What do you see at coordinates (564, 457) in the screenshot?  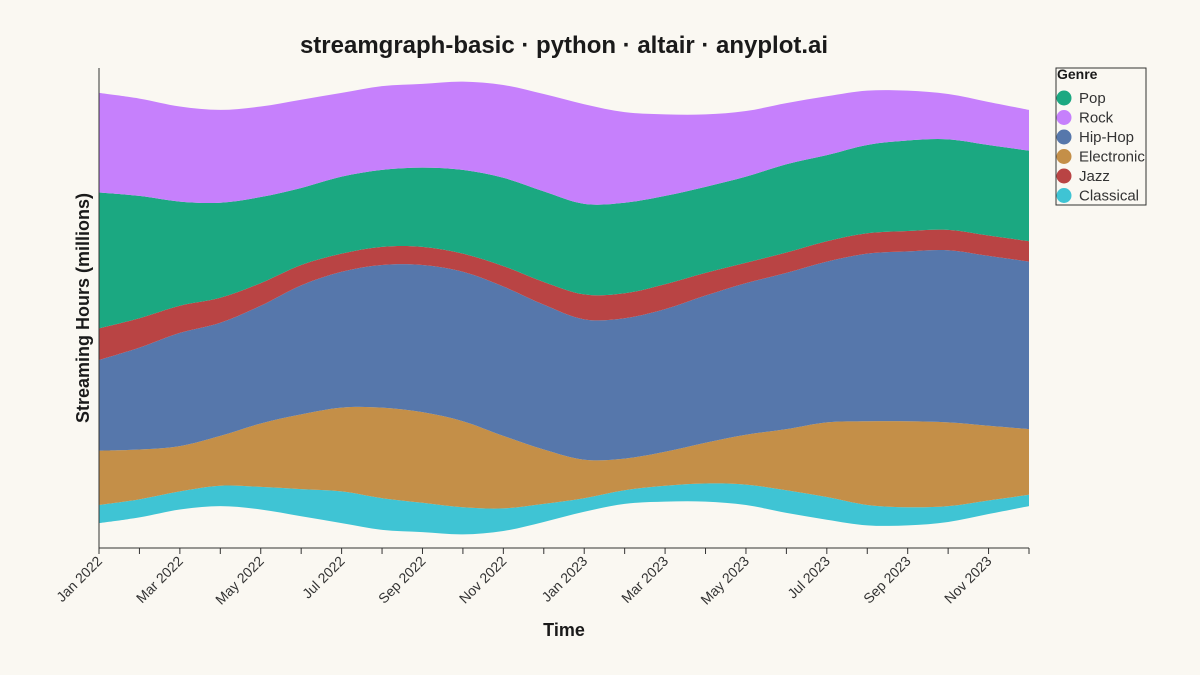 I see `stream-layer-electronic` at bounding box center [564, 457].